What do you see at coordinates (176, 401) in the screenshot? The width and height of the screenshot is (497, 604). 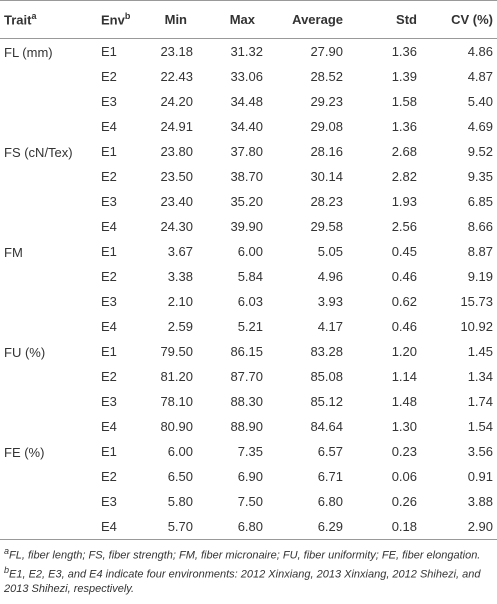 I see `value-cell: 78.10` at bounding box center [176, 401].